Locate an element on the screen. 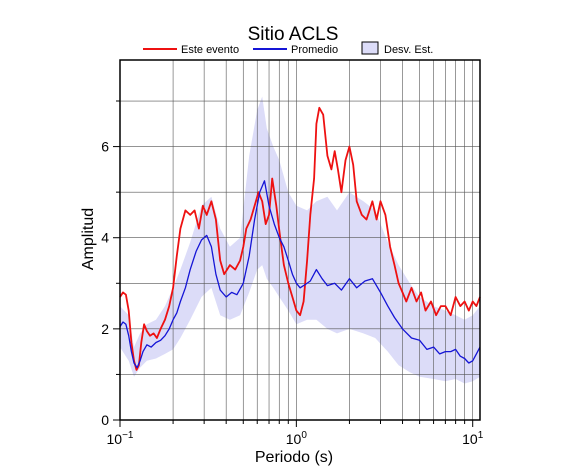  x-tick-labels: 10⁻¹ 10⁰ 10¹ is located at coordinates (295, 438).